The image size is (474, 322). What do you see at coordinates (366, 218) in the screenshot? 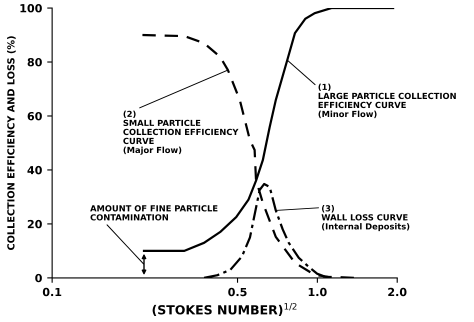
I see `annotation: (3) WALL LOSS CURVE (Internal Deposits)` at bounding box center [366, 218].